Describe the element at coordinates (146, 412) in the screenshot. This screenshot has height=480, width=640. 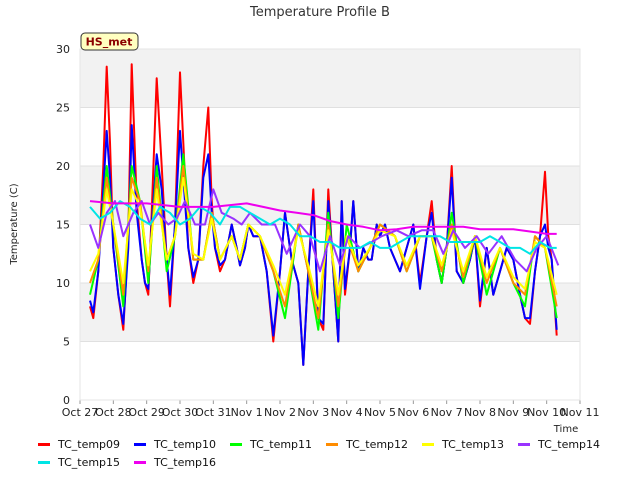
I see `x-tick-label: Oct 29` at that location.